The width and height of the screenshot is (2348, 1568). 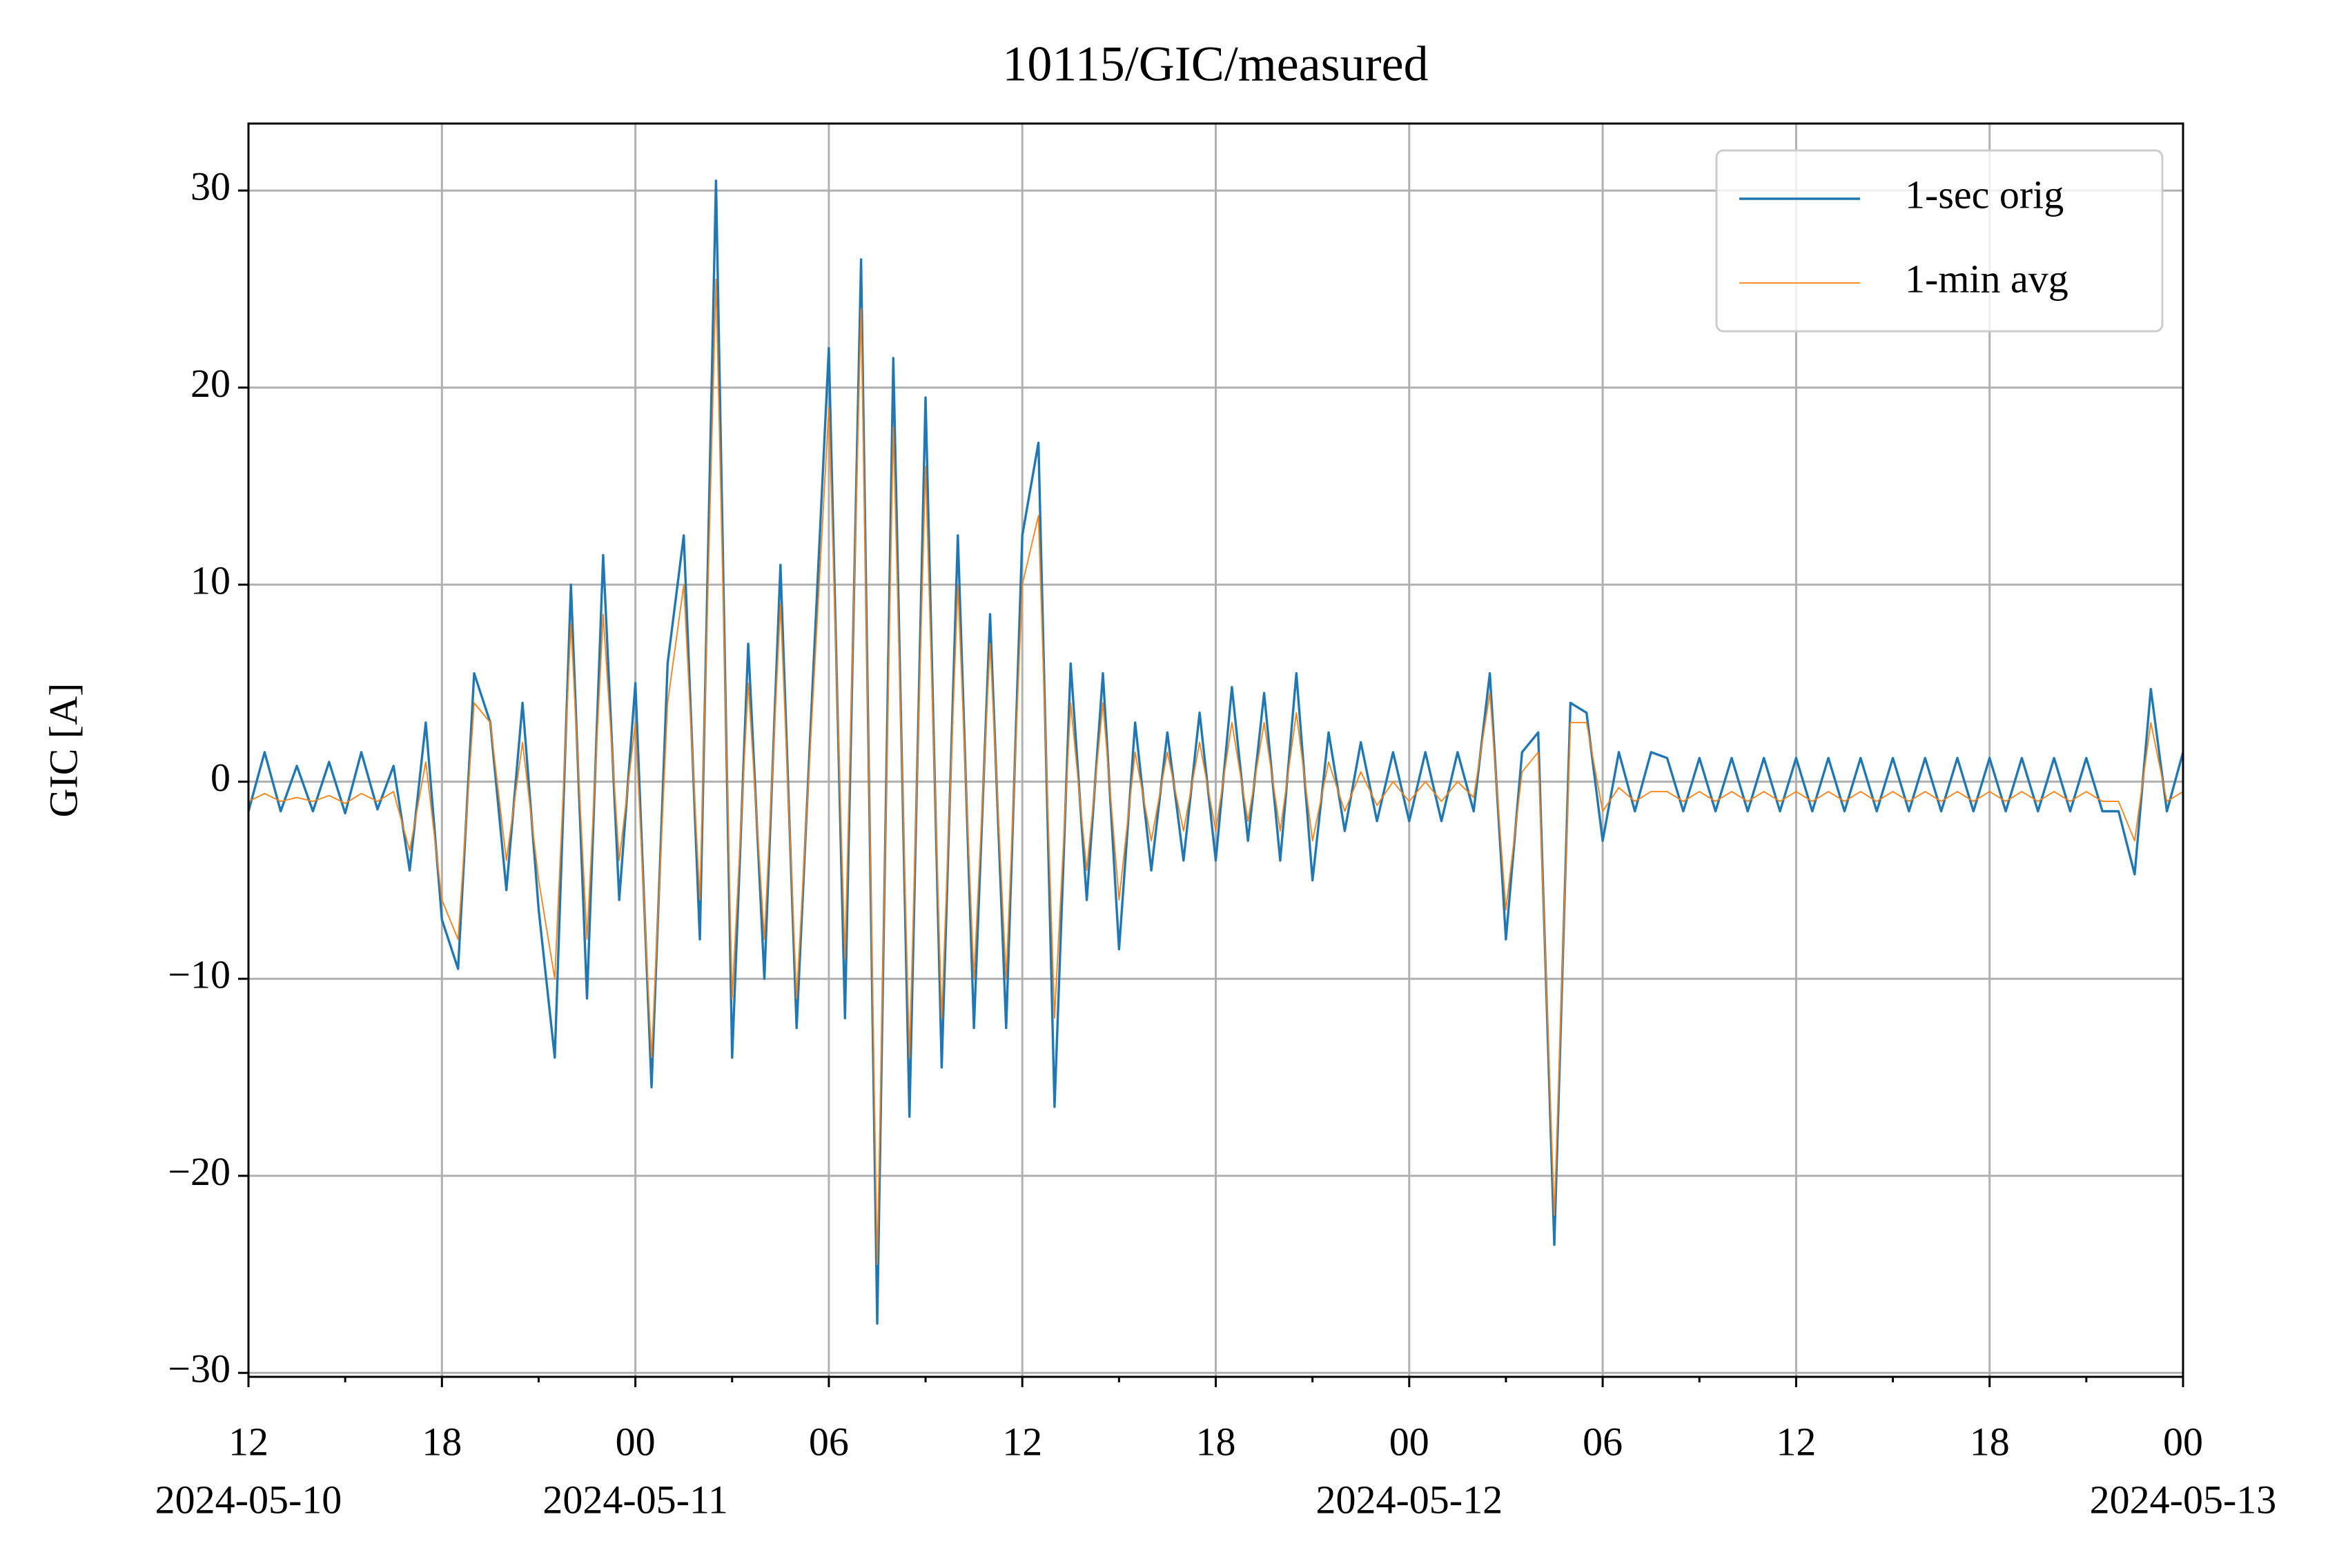 I want to click on y-tick-label: 10, so click(x=210, y=580).